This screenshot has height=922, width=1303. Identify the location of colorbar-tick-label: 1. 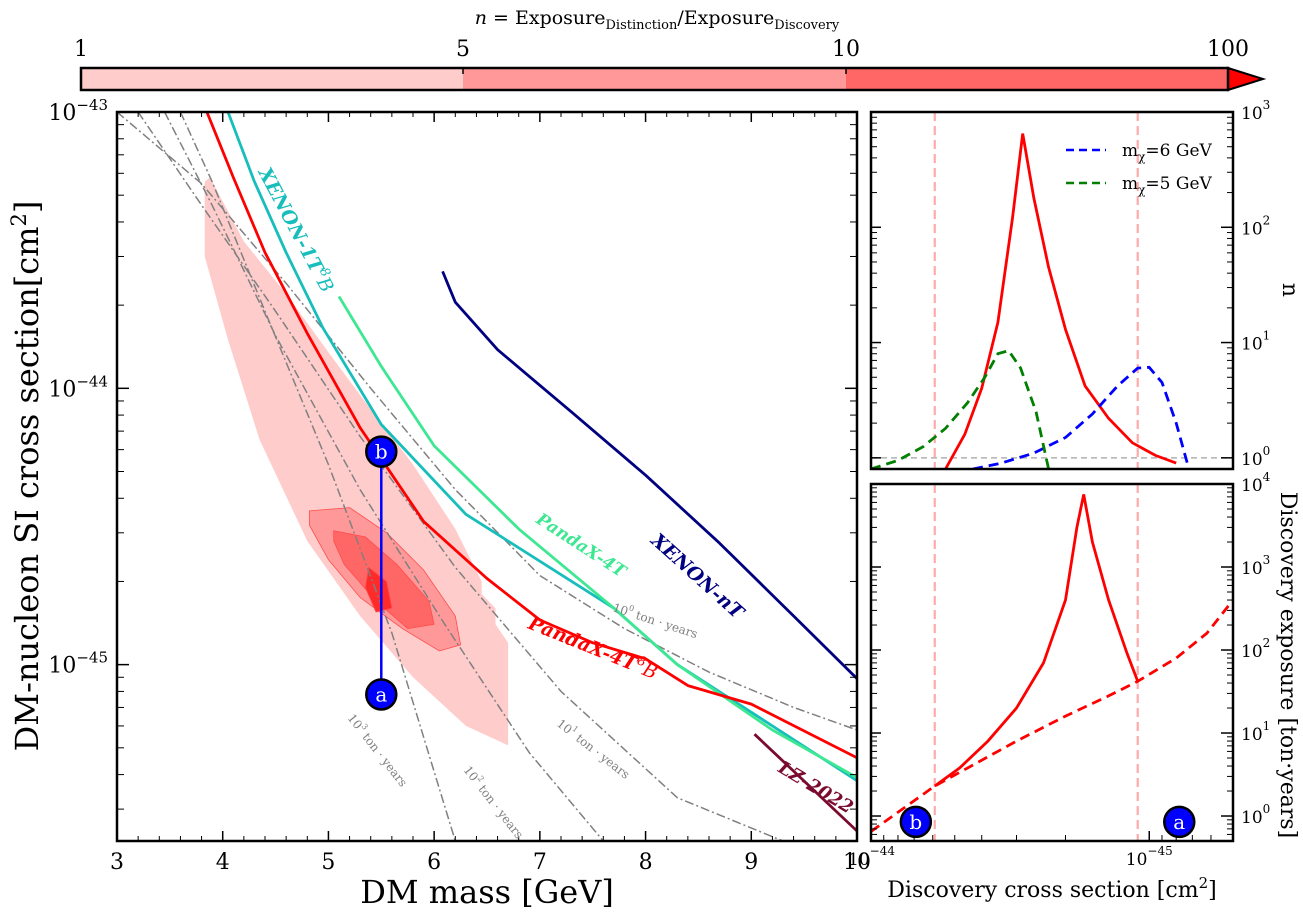
(81, 49).